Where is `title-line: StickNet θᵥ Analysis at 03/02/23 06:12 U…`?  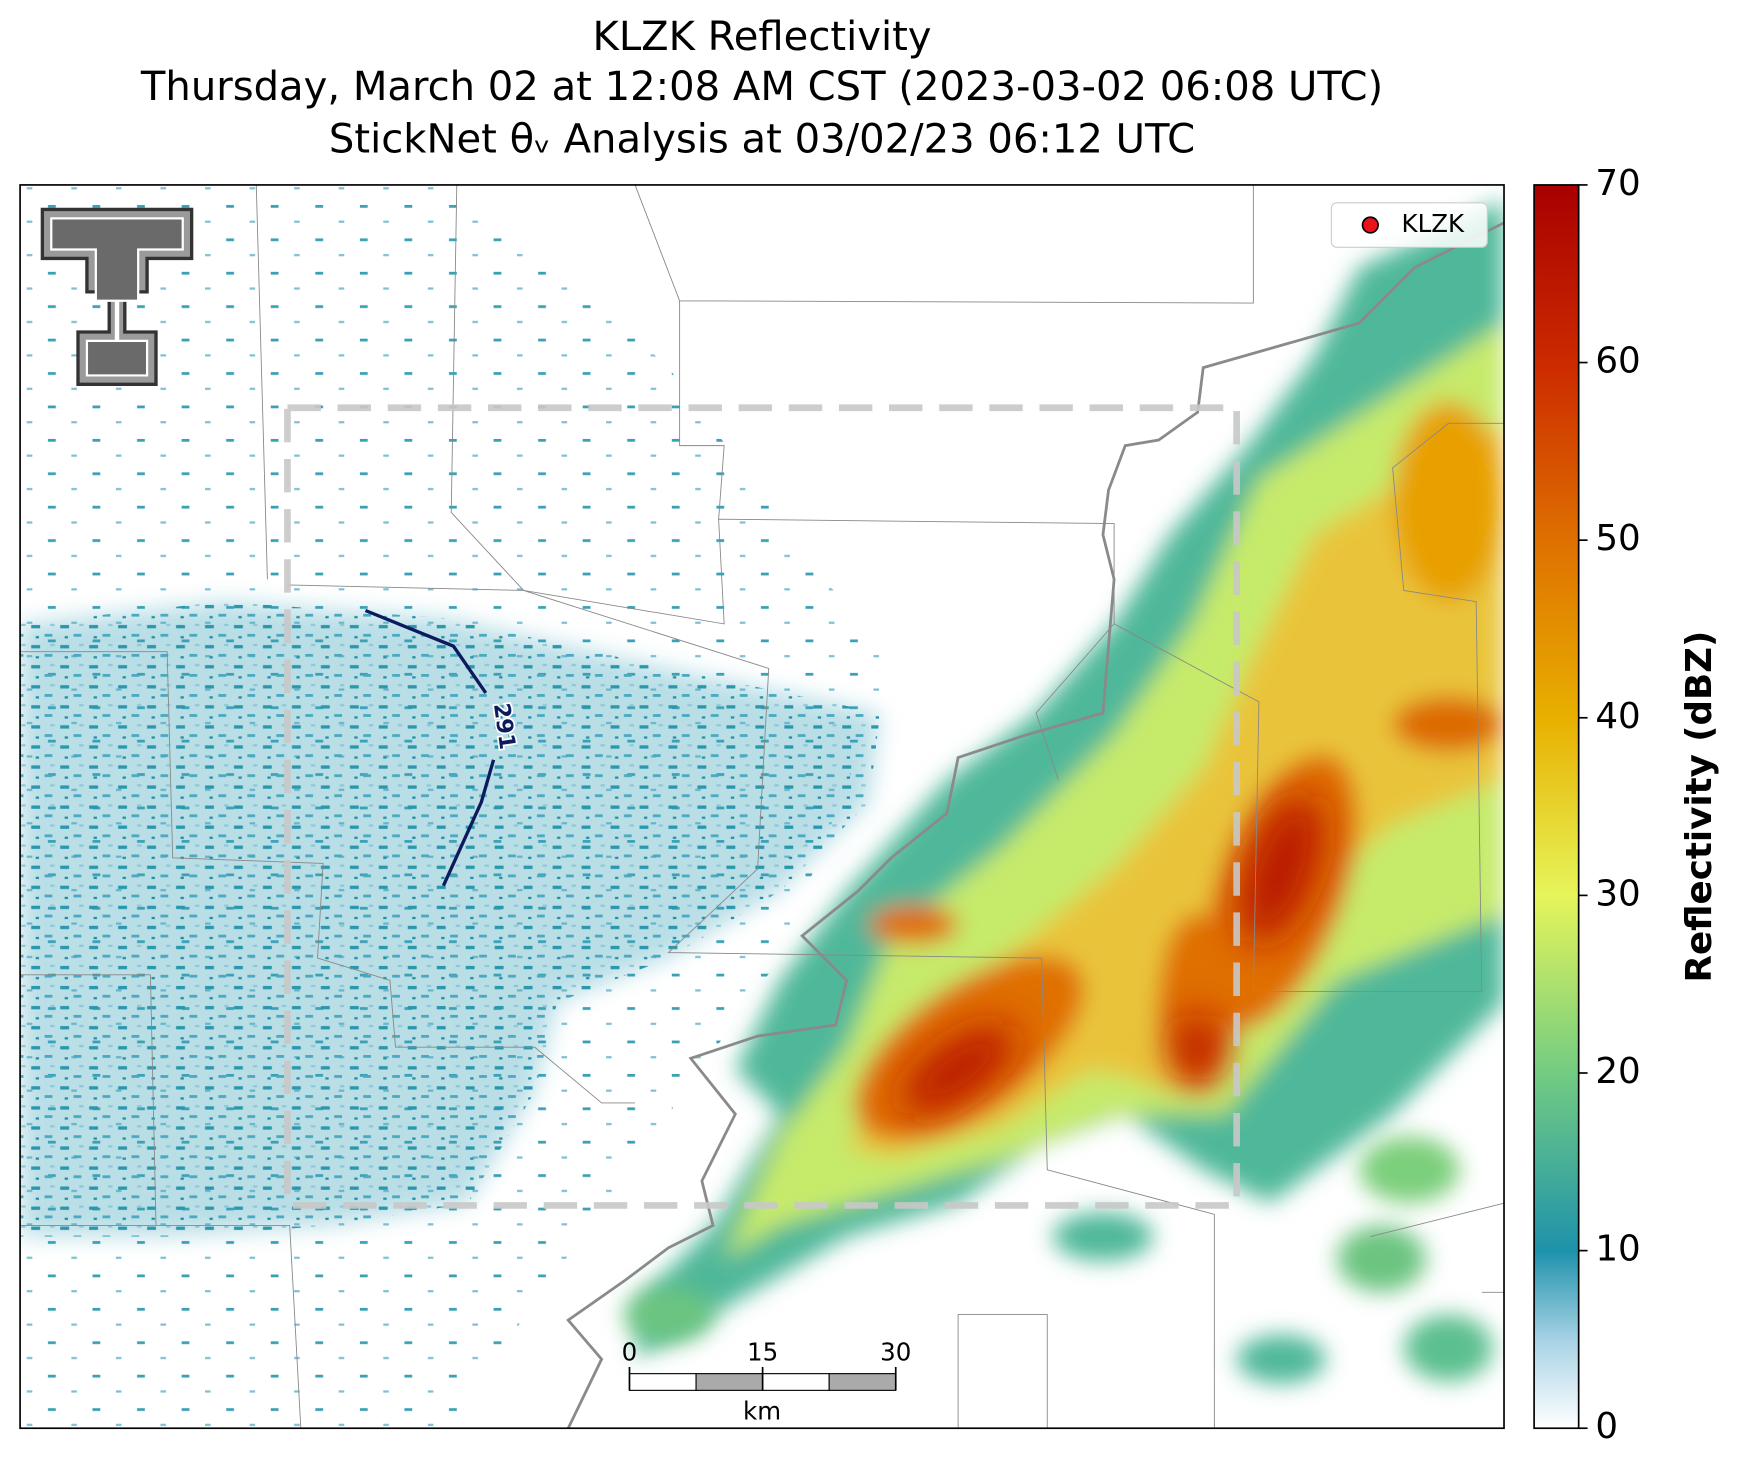
title-line: StickNet θᵥ Analysis at 03/02/23 06:12 U… is located at coordinates (762, 139).